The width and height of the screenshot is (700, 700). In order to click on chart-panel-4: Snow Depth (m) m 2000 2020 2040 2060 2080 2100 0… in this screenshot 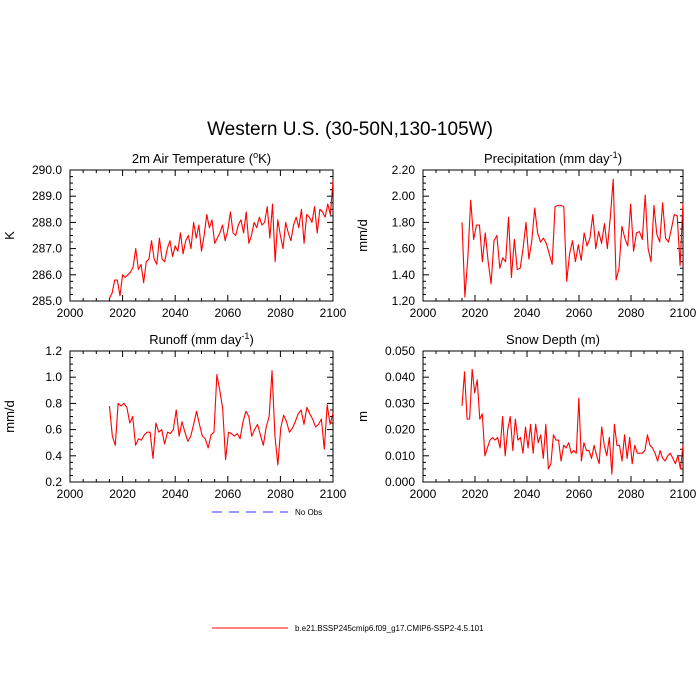, I will do `click(526, 416)`.